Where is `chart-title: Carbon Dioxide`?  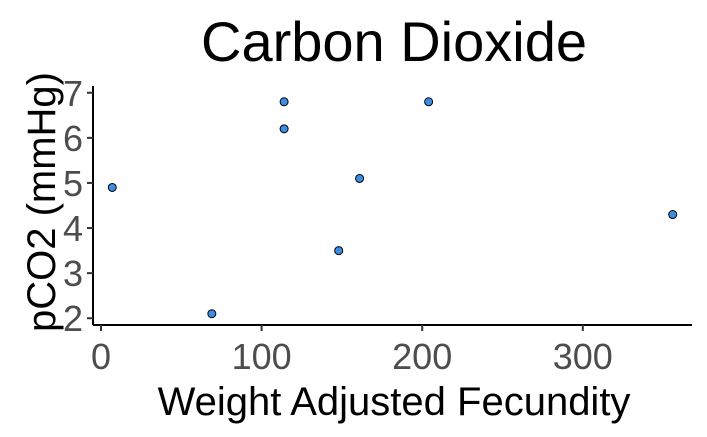
chart-title: Carbon Dioxide is located at coordinates (394, 41).